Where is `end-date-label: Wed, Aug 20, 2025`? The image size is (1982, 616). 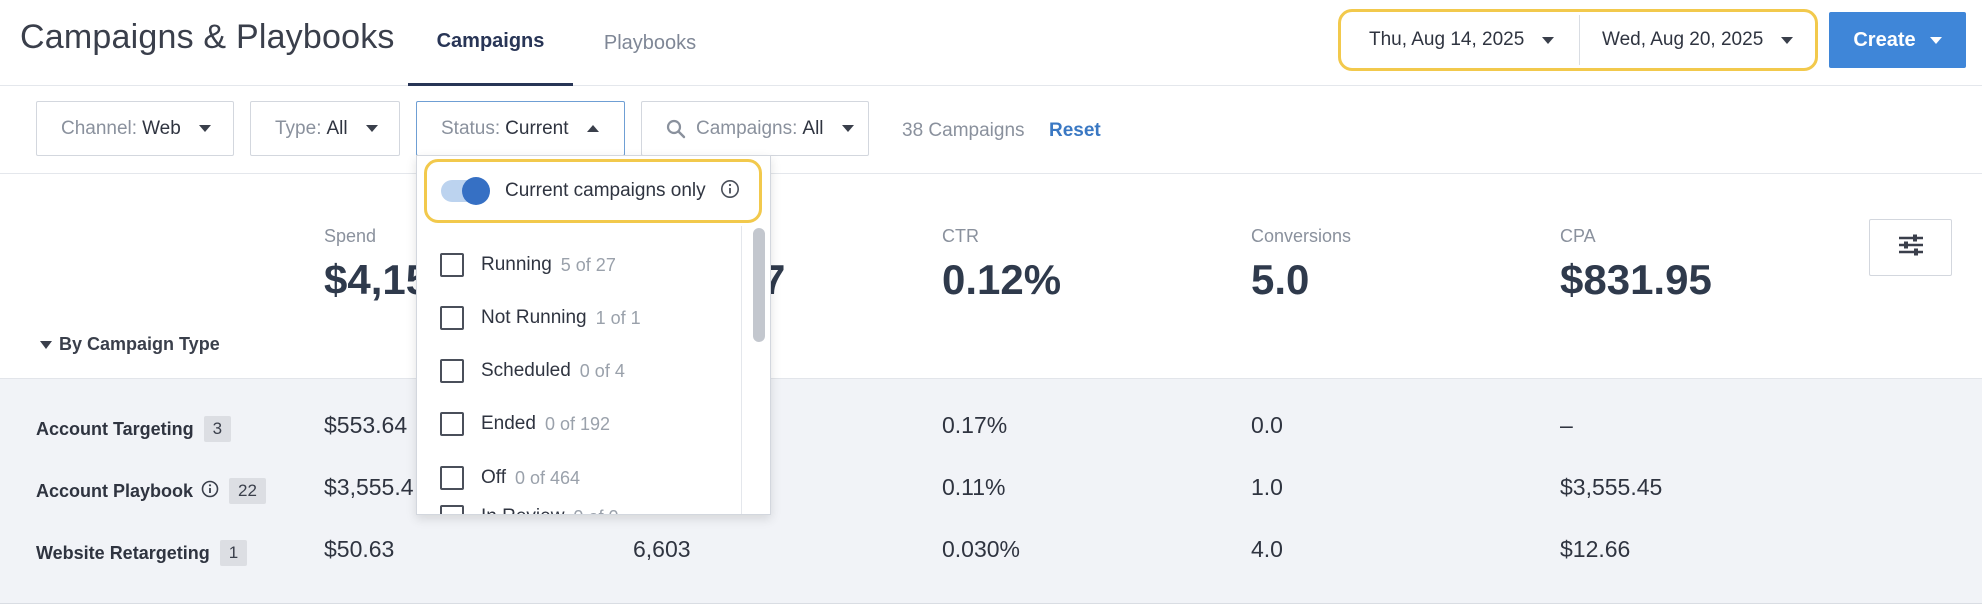
end-date-label: Wed, Aug 20, 2025 is located at coordinates (1682, 39).